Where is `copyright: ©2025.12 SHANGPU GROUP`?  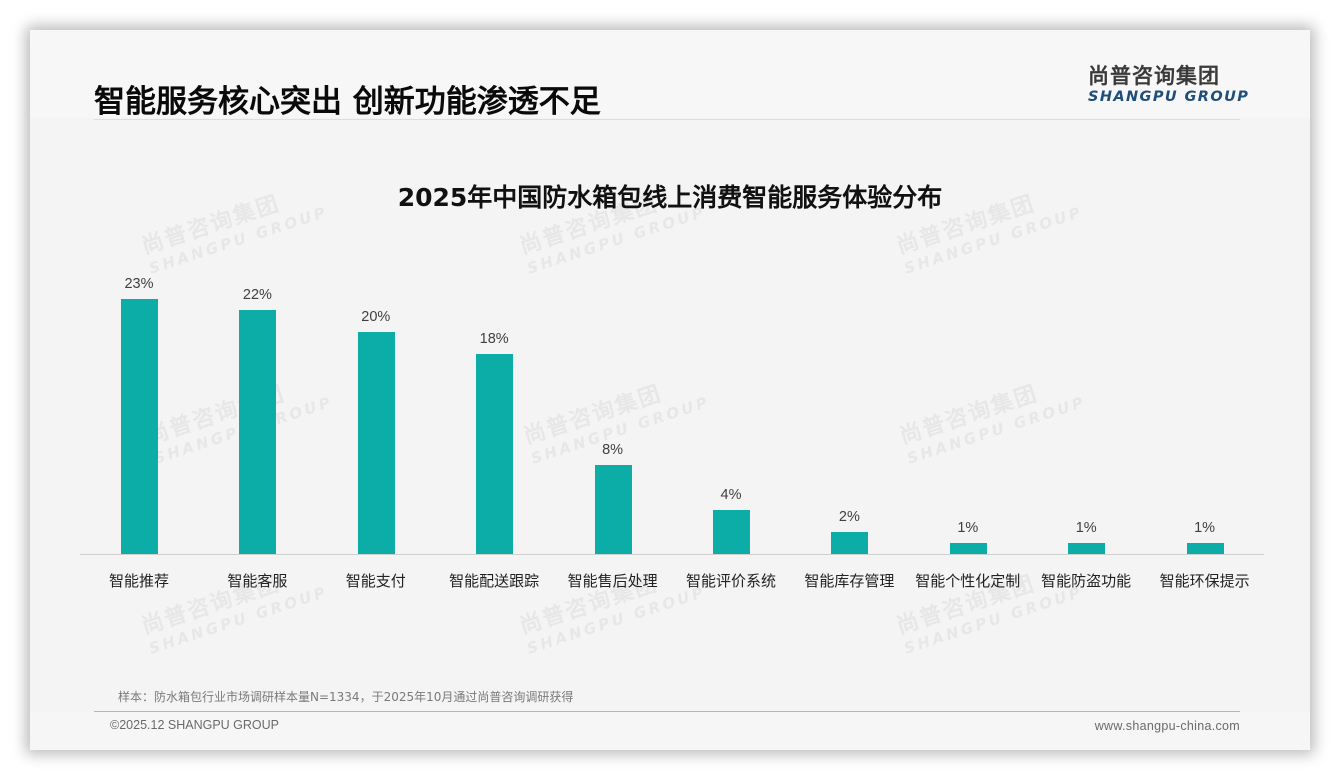
copyright: ©2025.12 SHANGPU GROUP is located at coordinates (194, 725).